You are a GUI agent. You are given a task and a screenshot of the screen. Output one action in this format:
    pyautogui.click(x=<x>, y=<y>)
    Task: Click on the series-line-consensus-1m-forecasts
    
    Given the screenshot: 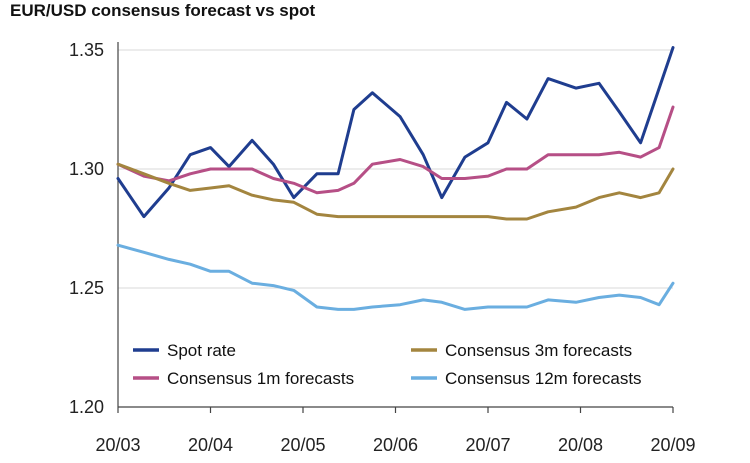 What is the action you would take?
    pyautogui.click(x=395, y=150)
    